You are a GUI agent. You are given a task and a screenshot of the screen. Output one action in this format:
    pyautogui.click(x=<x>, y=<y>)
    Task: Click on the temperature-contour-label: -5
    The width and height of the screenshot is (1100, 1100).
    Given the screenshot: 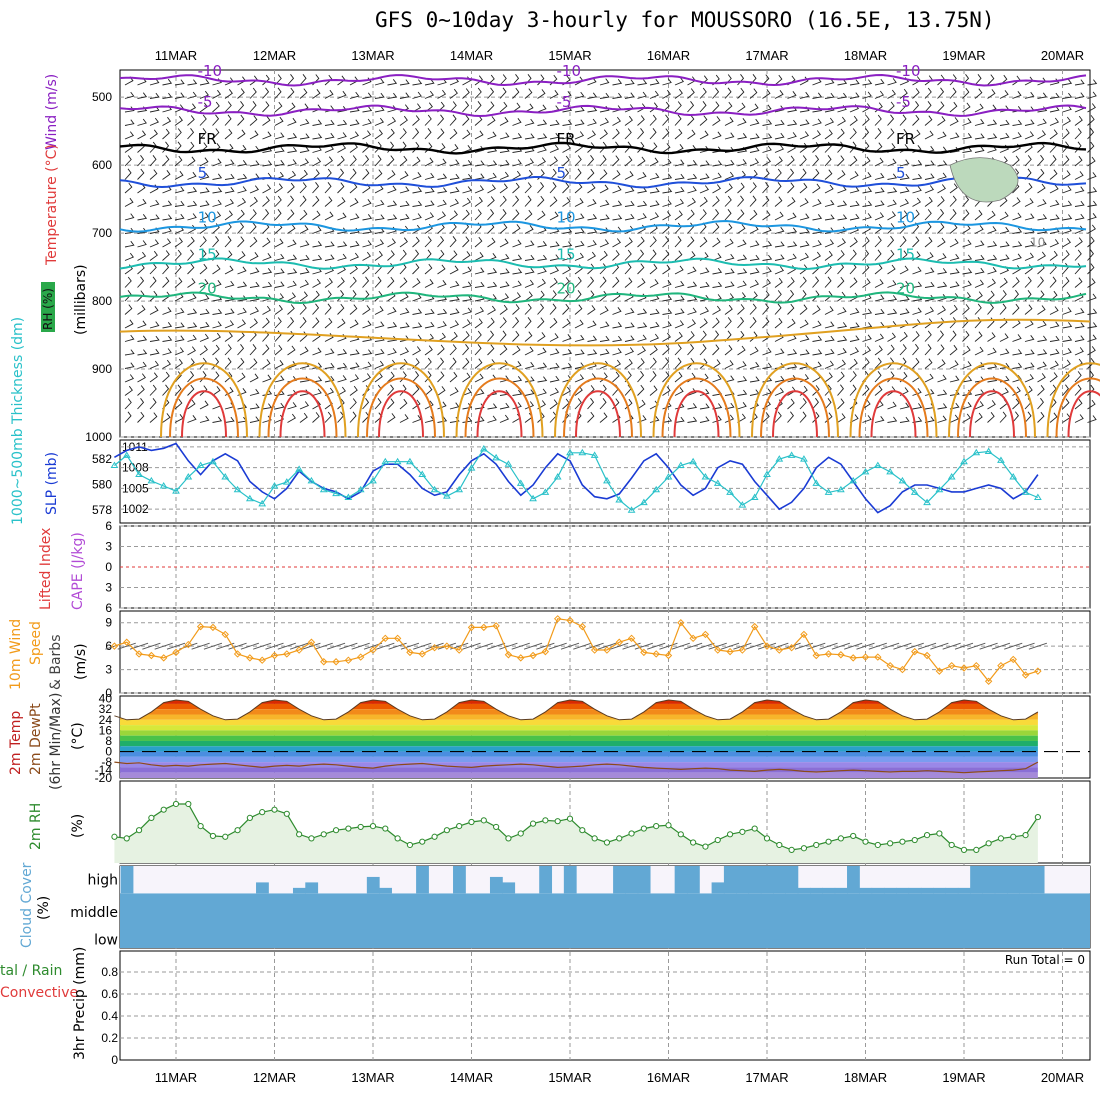 What is the action you would take?
    pyautogui.click(x=205, y=102)
    